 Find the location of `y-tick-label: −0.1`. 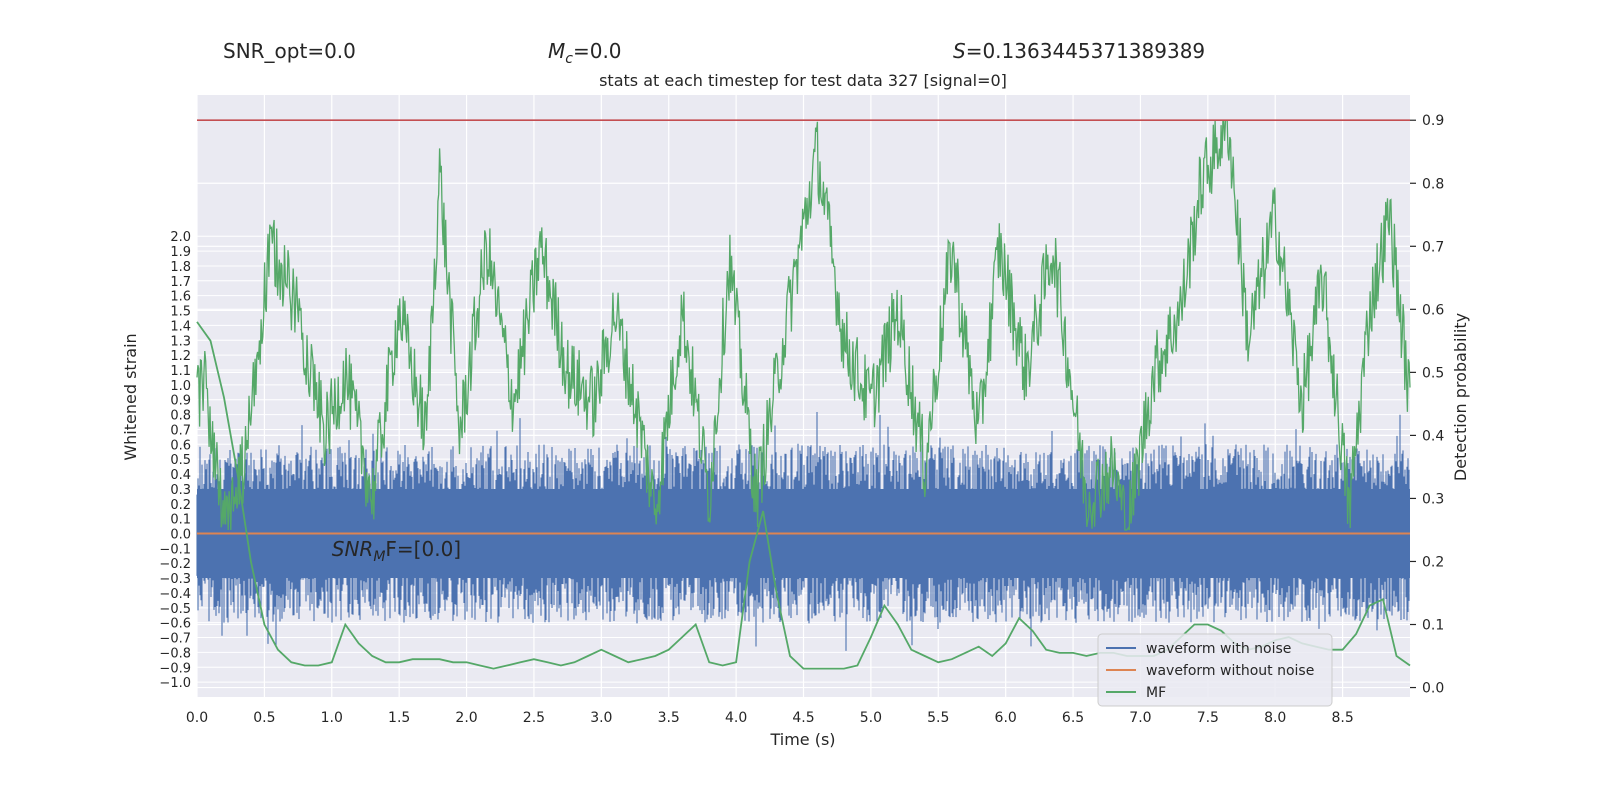

y-tick-label: −0.1 is located at coordinates (175, 549).